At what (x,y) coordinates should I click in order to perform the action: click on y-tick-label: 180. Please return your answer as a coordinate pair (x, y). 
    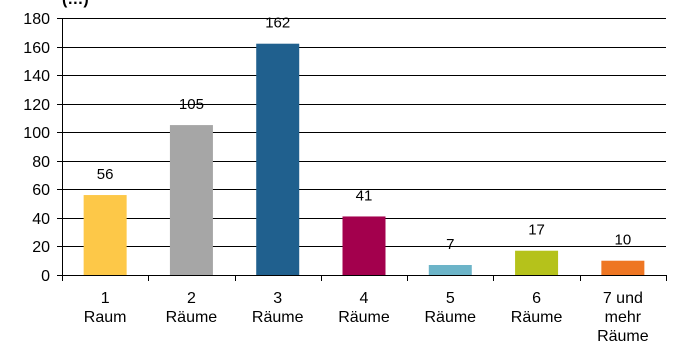
    Looking at the image, I should click on (36, 19).